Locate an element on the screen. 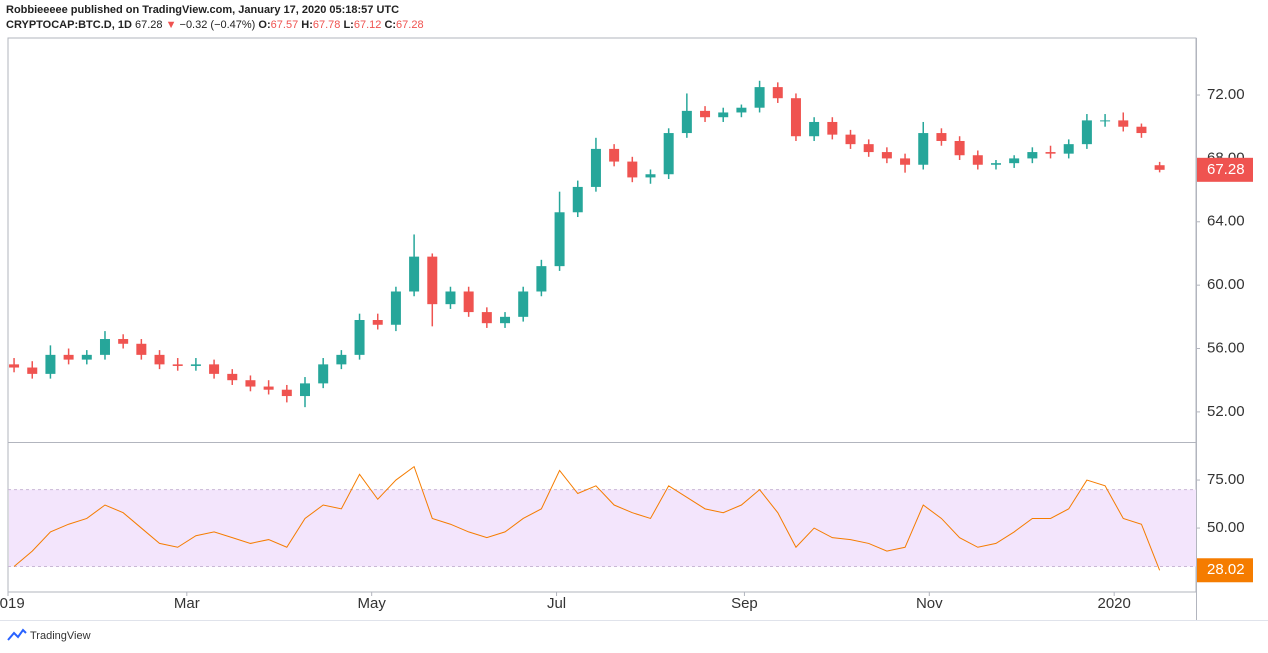 This screenshot has height=653, width=1268. rsi-band is located at coordinates (602, 528).